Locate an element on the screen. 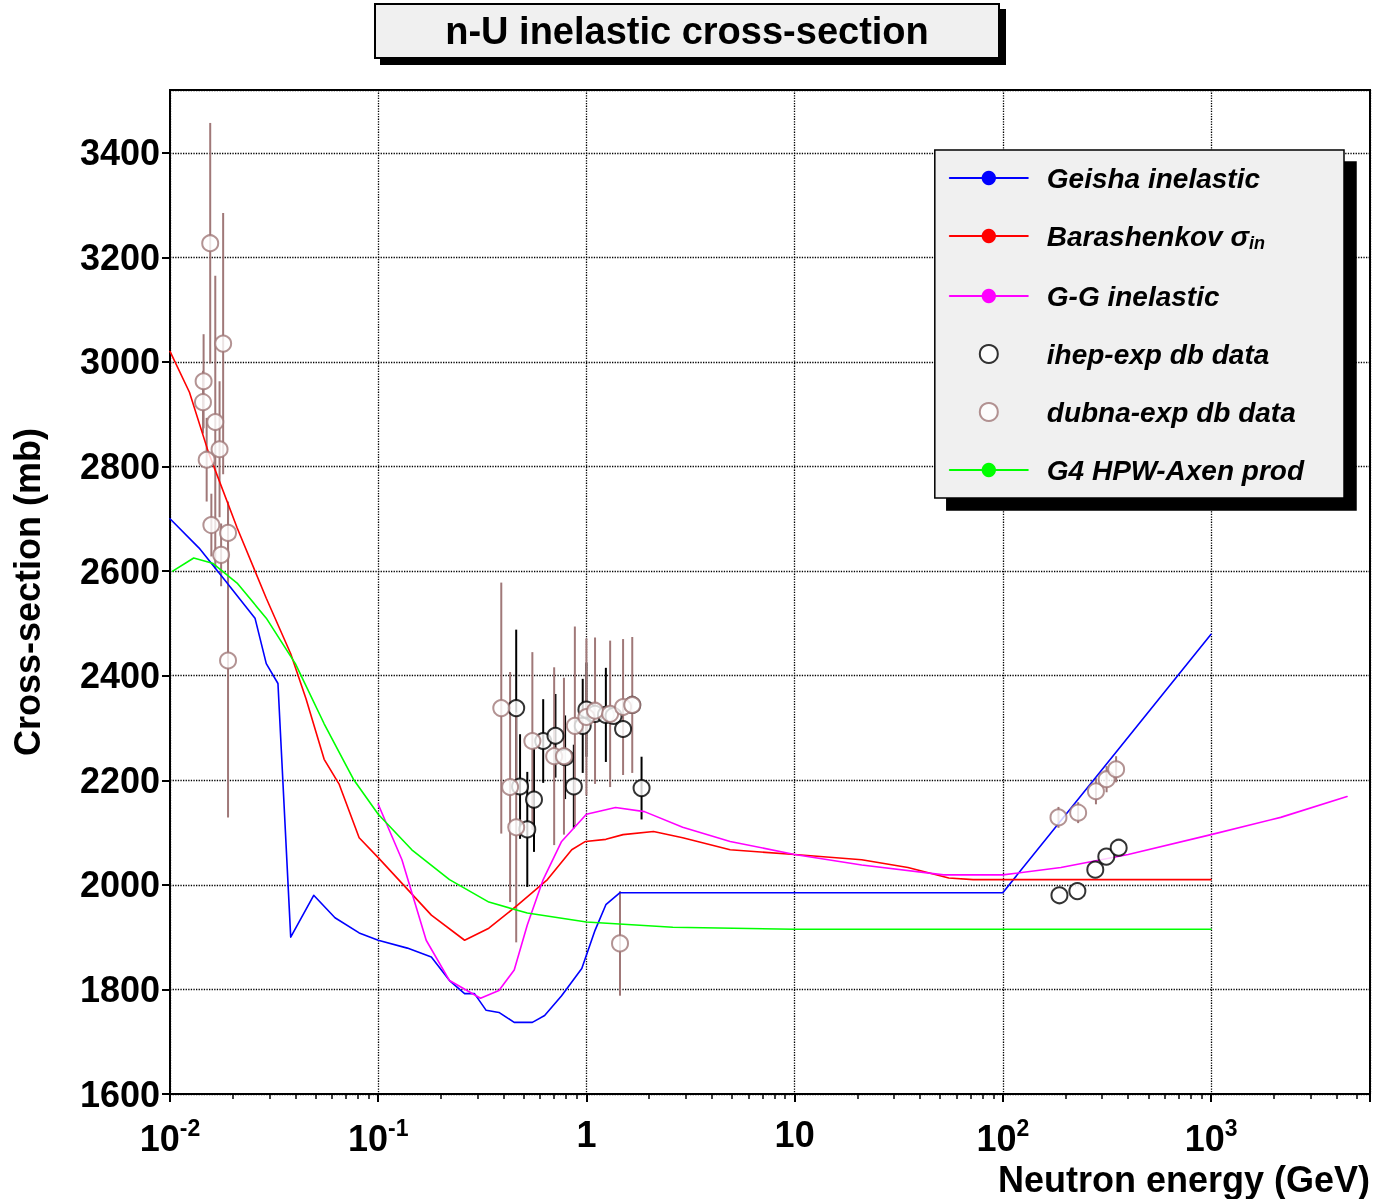  y-tick-label: 3400 is located at coordinates (119, 153).